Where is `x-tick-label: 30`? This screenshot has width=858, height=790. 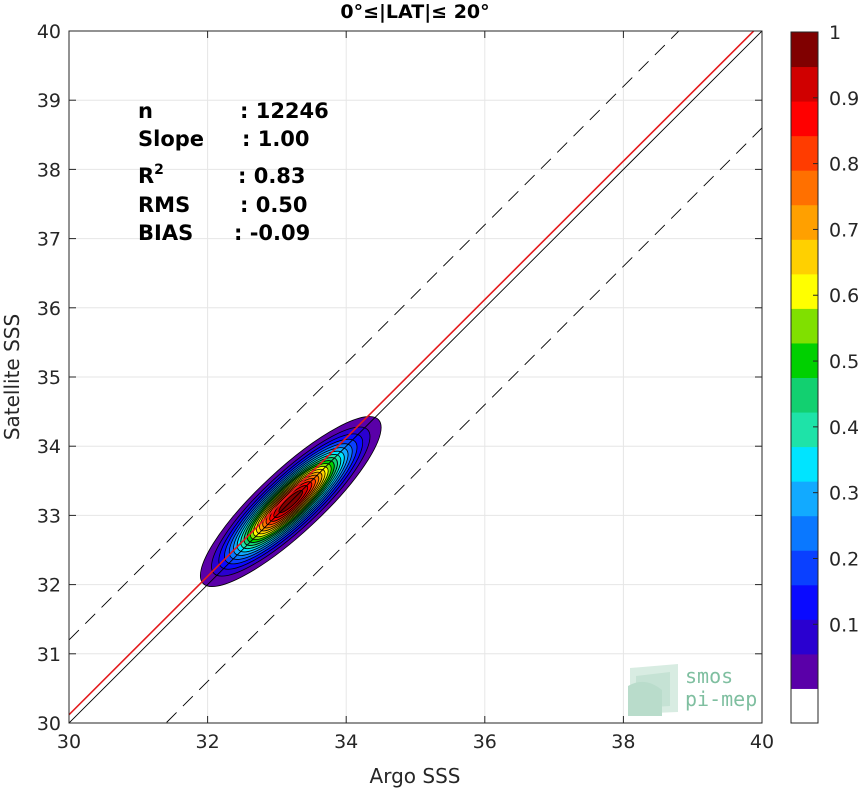 x-tick-label: 30 is located at coordinates (69, 742).